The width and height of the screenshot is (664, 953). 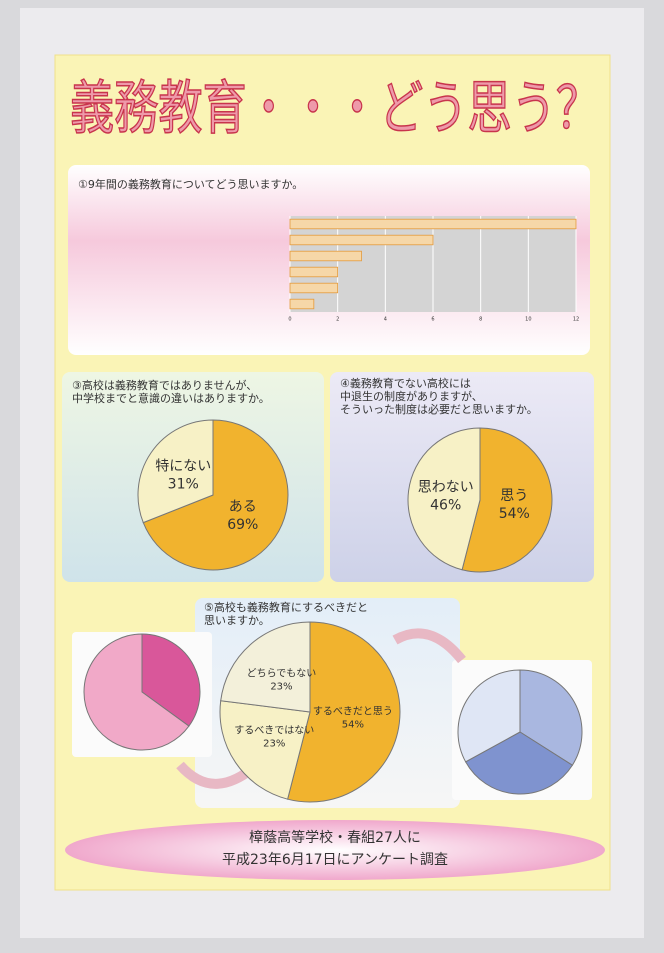 I want to click on slice-label: どちらでもない, so click(x=282, y=674).